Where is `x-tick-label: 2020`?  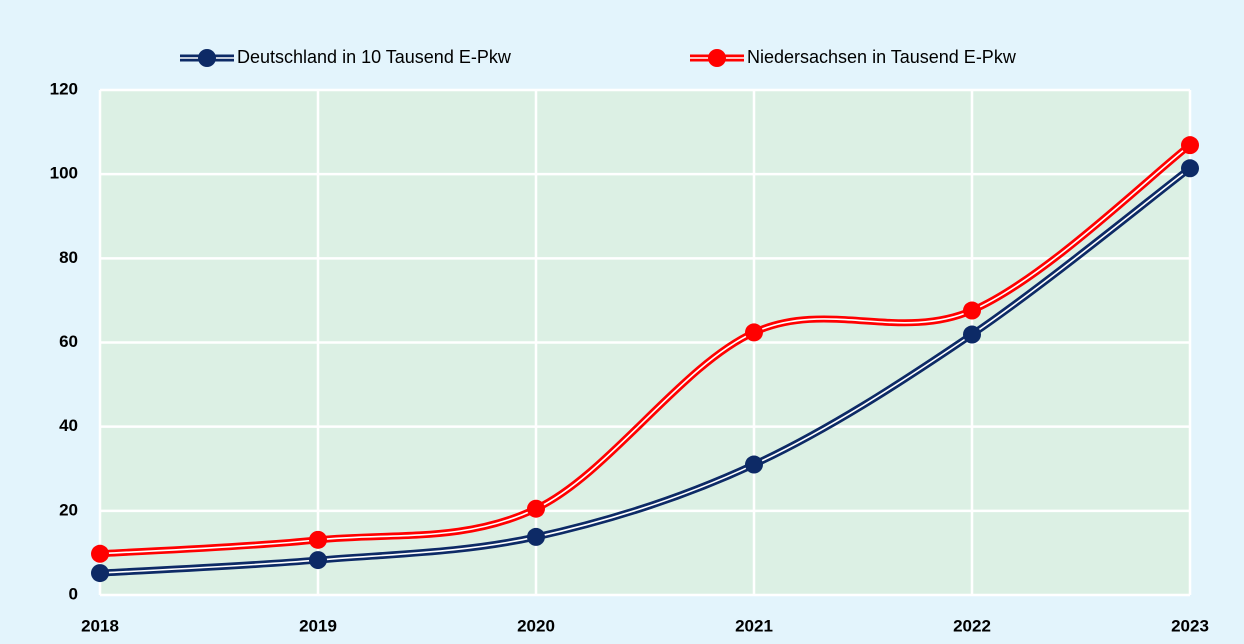 x-tick-label: 2020 is located at coordinates (536, 625).